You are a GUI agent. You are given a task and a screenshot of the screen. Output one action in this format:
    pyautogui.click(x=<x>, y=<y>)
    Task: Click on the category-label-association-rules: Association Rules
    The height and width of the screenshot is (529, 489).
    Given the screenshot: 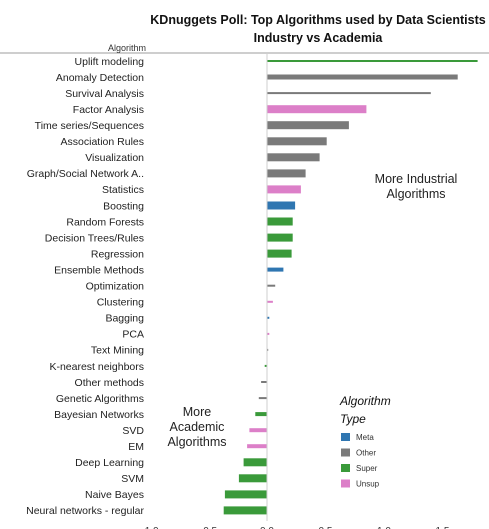 What is the action you would take?
    pyautogui.click(x=102, y=142)
    